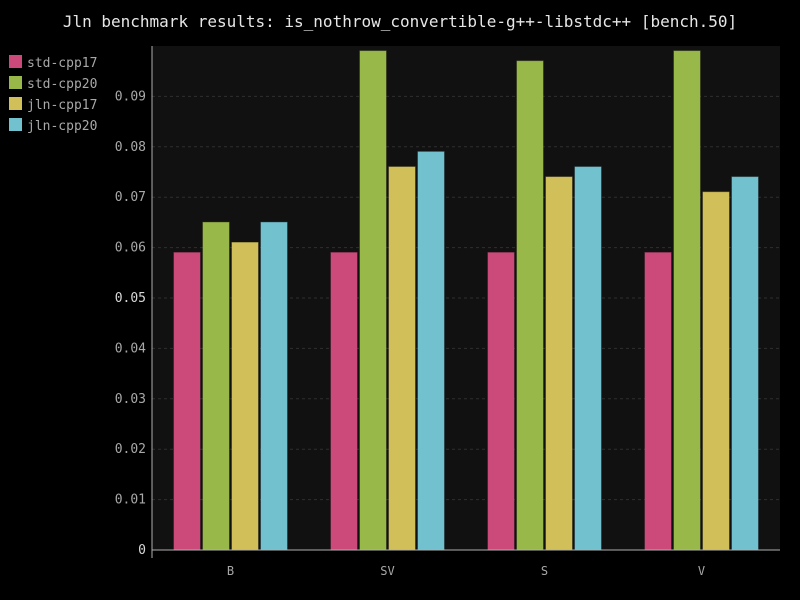 Image resolution: width=800 pixels, height=600 pixels. Describe the element at coordinates (230, 571) in the screenshot. I see `x-tick-label: B` at that location.